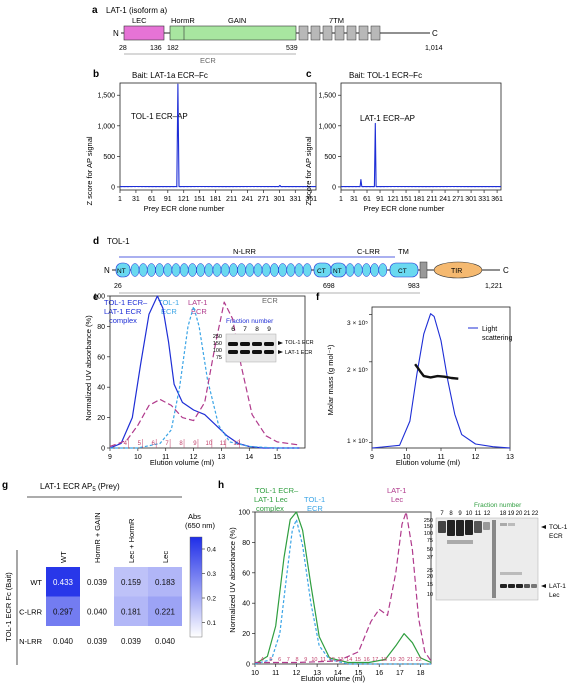 The height and width of the screenshot is (685, 573). I want to click on colorbar-tick-label: 0.1, so click(211, 623).